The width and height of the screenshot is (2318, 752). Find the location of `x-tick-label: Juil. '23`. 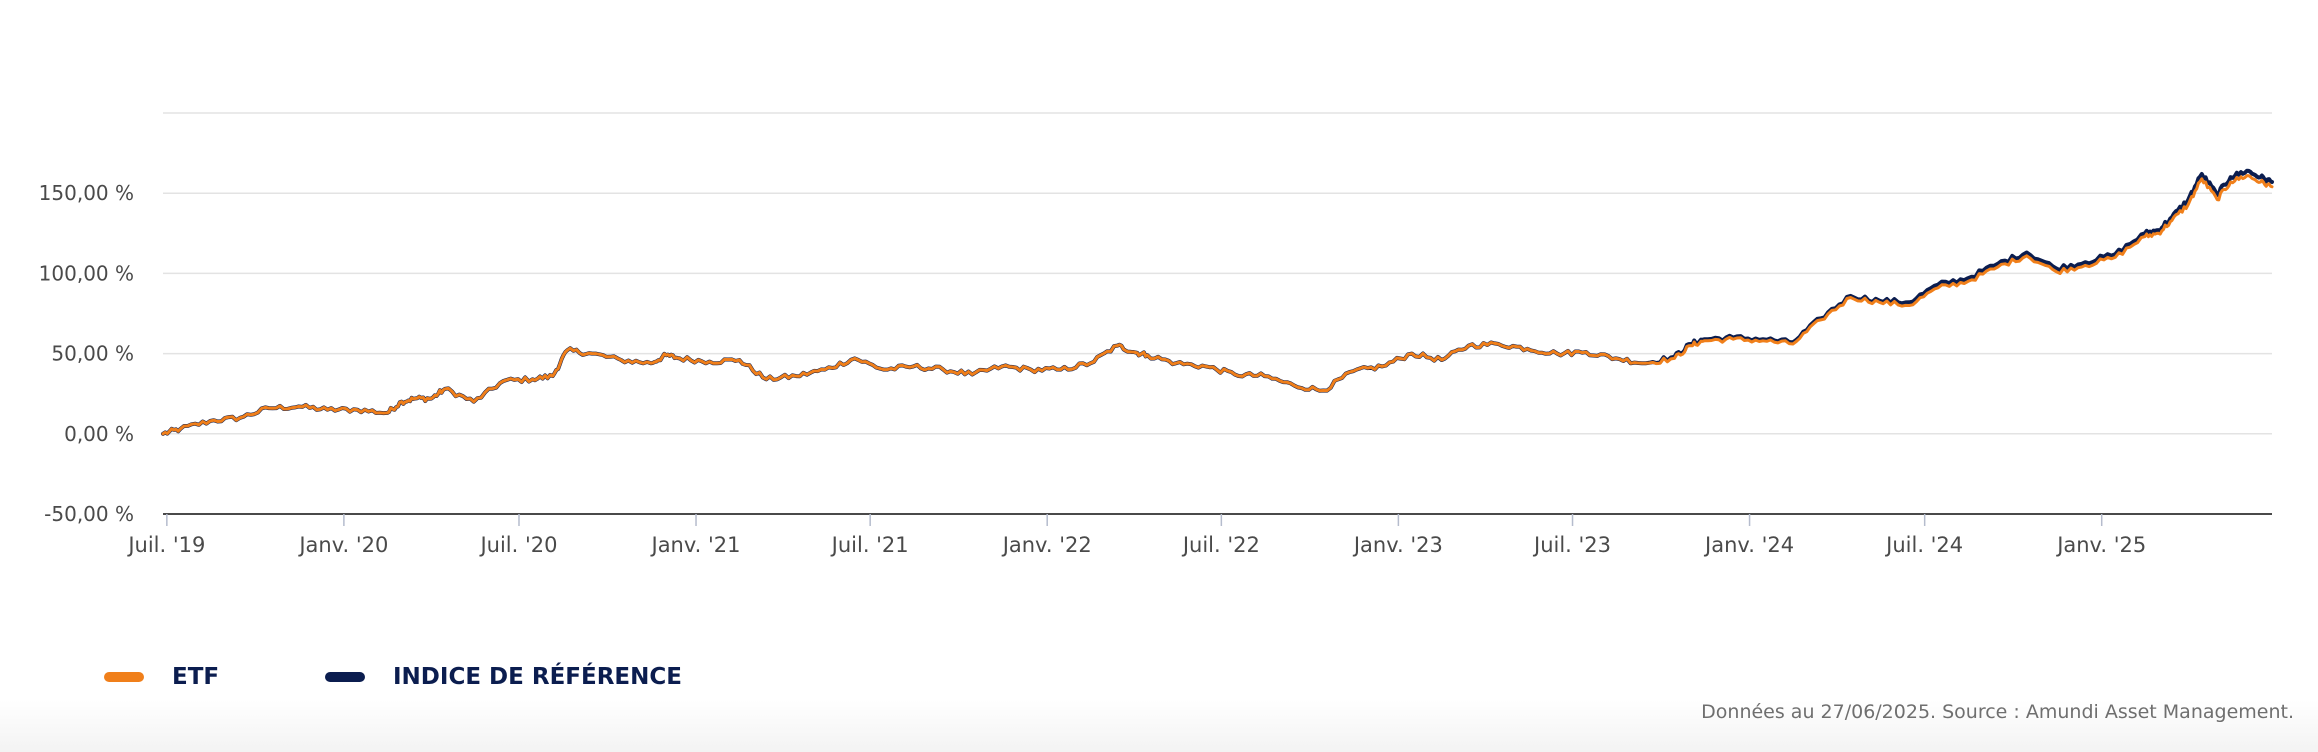

x-tick-label: Juil. '23 is located at coordinates (1571, 545).